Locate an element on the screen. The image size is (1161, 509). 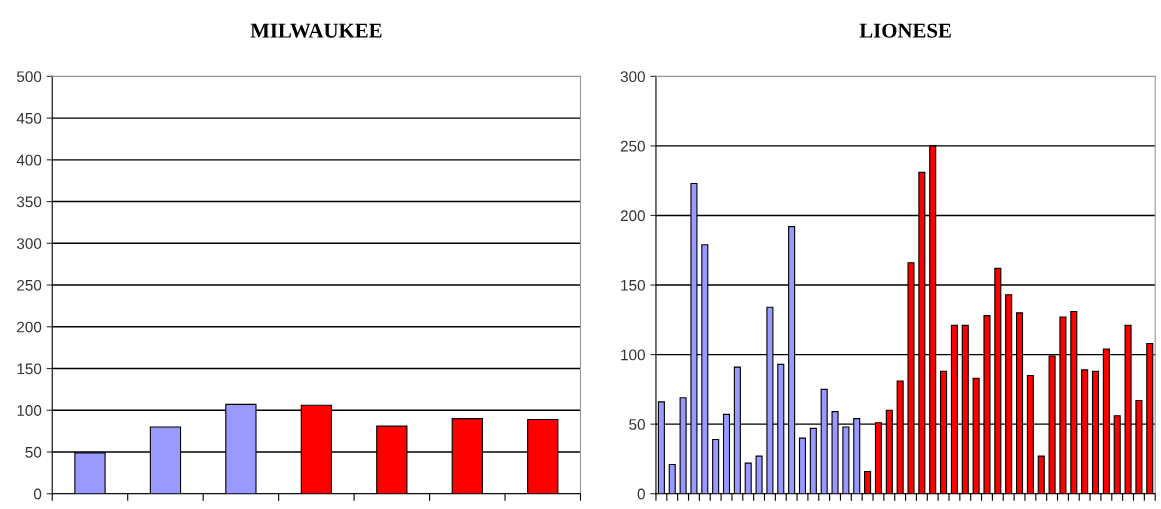
chart-title: LIONESE is located at coordinates (905, 30).